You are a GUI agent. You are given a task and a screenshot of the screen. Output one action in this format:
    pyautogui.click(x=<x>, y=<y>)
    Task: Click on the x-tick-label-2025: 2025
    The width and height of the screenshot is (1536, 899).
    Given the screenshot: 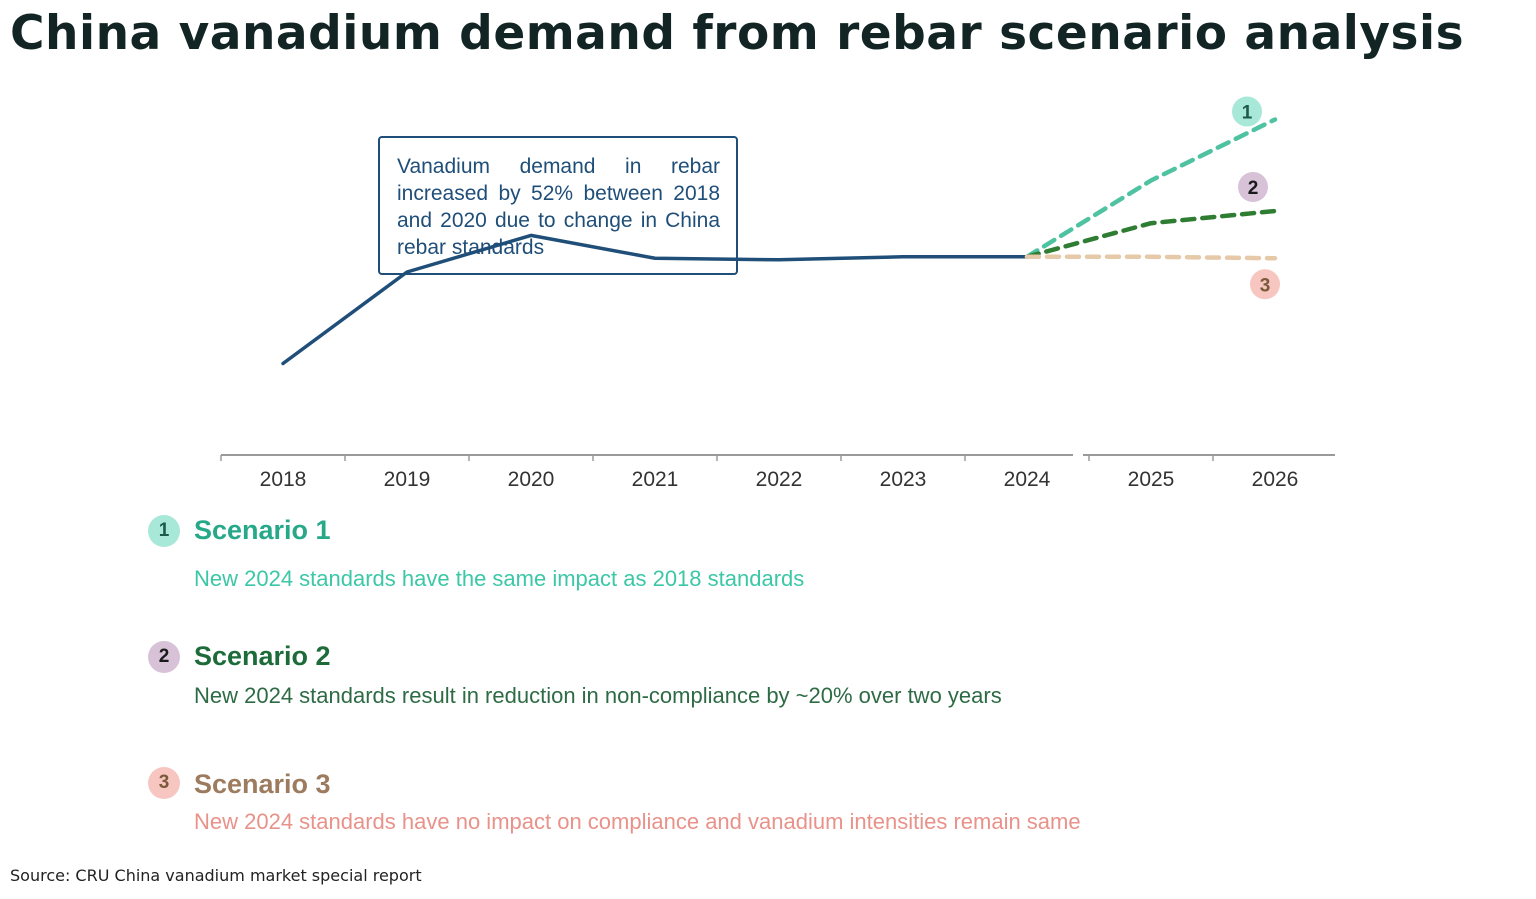 What is the action you would take?
    pyautogui.click(x=1151, y=479)
    